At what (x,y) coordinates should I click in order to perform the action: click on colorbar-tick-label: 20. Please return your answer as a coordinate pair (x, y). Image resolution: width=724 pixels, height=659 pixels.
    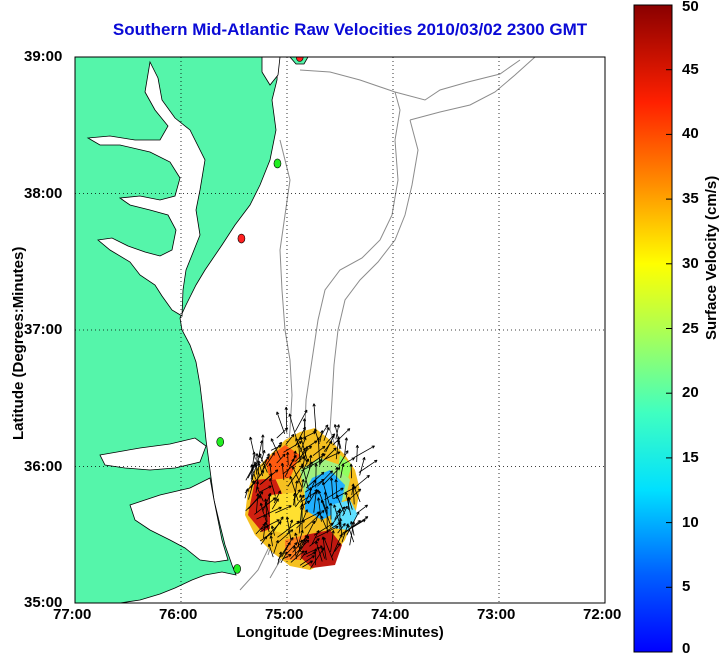
    Looking at the image, I should click on (690, 393).